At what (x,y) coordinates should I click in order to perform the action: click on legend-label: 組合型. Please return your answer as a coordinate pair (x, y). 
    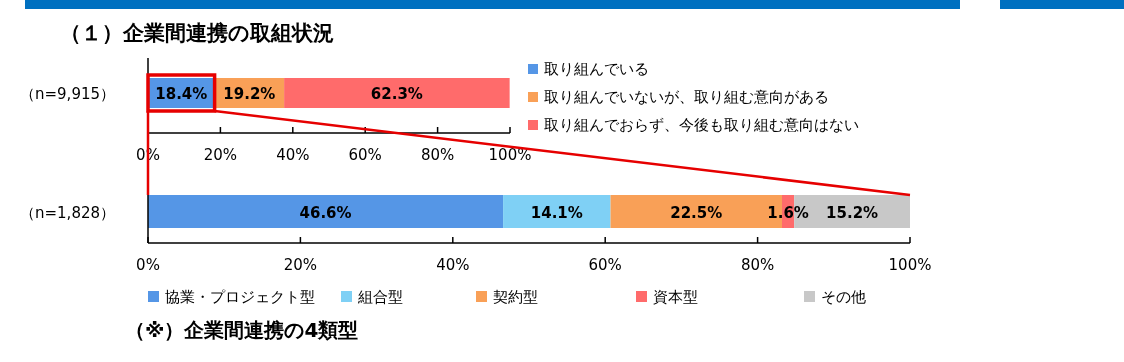
    Looking at the image, I should click on (380, 297).